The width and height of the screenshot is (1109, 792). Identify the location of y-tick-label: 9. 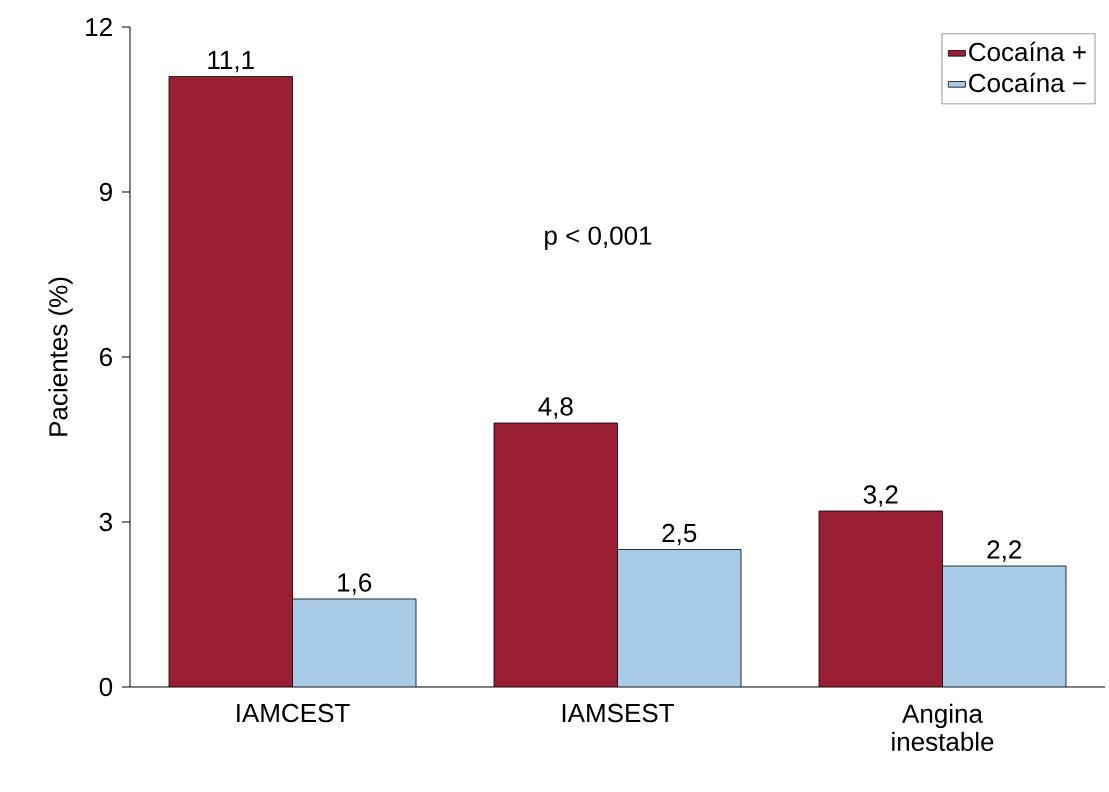
(105, 192).